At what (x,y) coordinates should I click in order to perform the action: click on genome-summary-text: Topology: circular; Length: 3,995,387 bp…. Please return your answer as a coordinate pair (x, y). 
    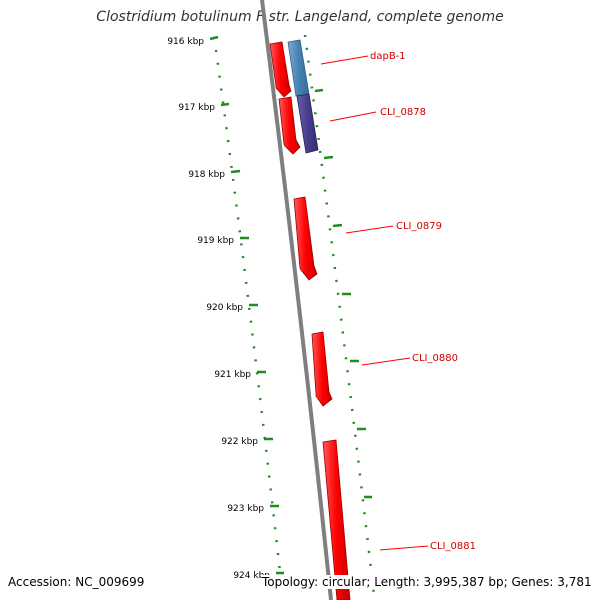
    Looking at the image, I should click on (427, 582).